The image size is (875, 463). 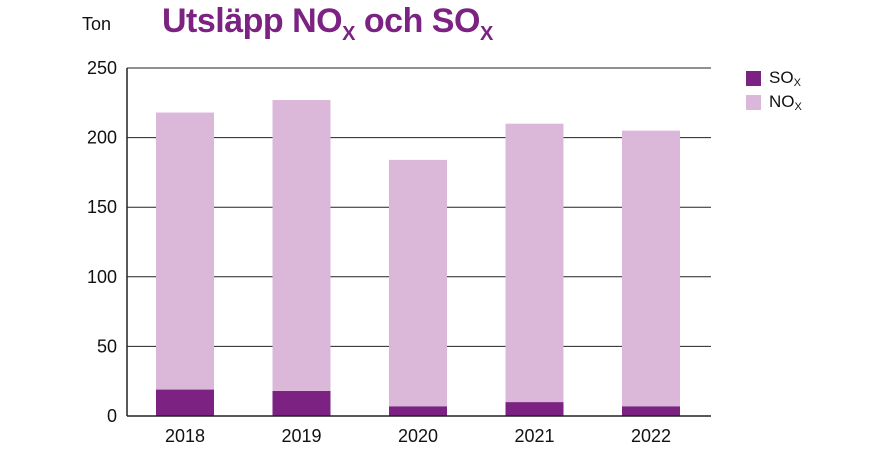 I want to click on bar-nox-2018, so click(x=185, y=251).